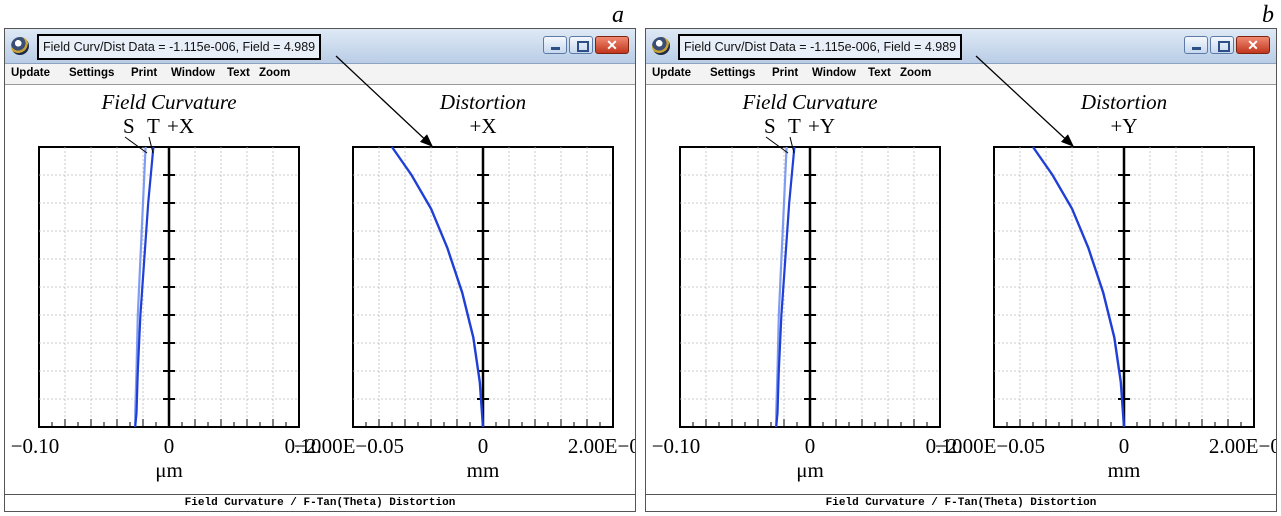 The width and height of the screenshot is (1281, 516). Describe the element at coordinates (1268, 15) in the screenshot. I see `panel-letter-b: b` at that location.